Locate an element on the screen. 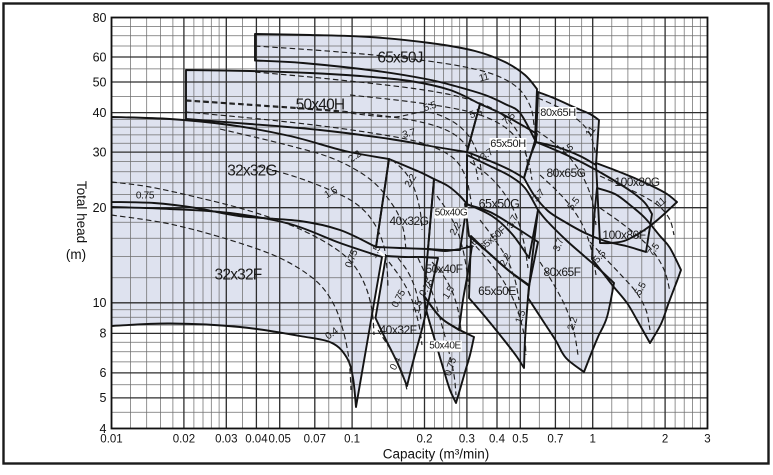 This screenshot has height=475, width=773. svg-text: 100x80F is located at coordinates (623, 235).